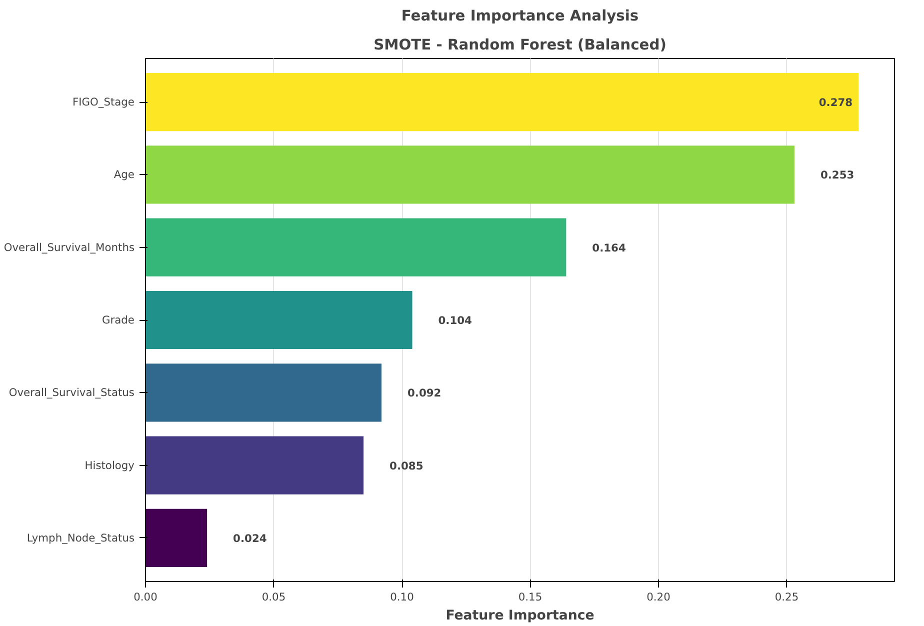 The image size is (924, 626). I want to click on x-axis-title: Feature Importance, so click(520, 616).